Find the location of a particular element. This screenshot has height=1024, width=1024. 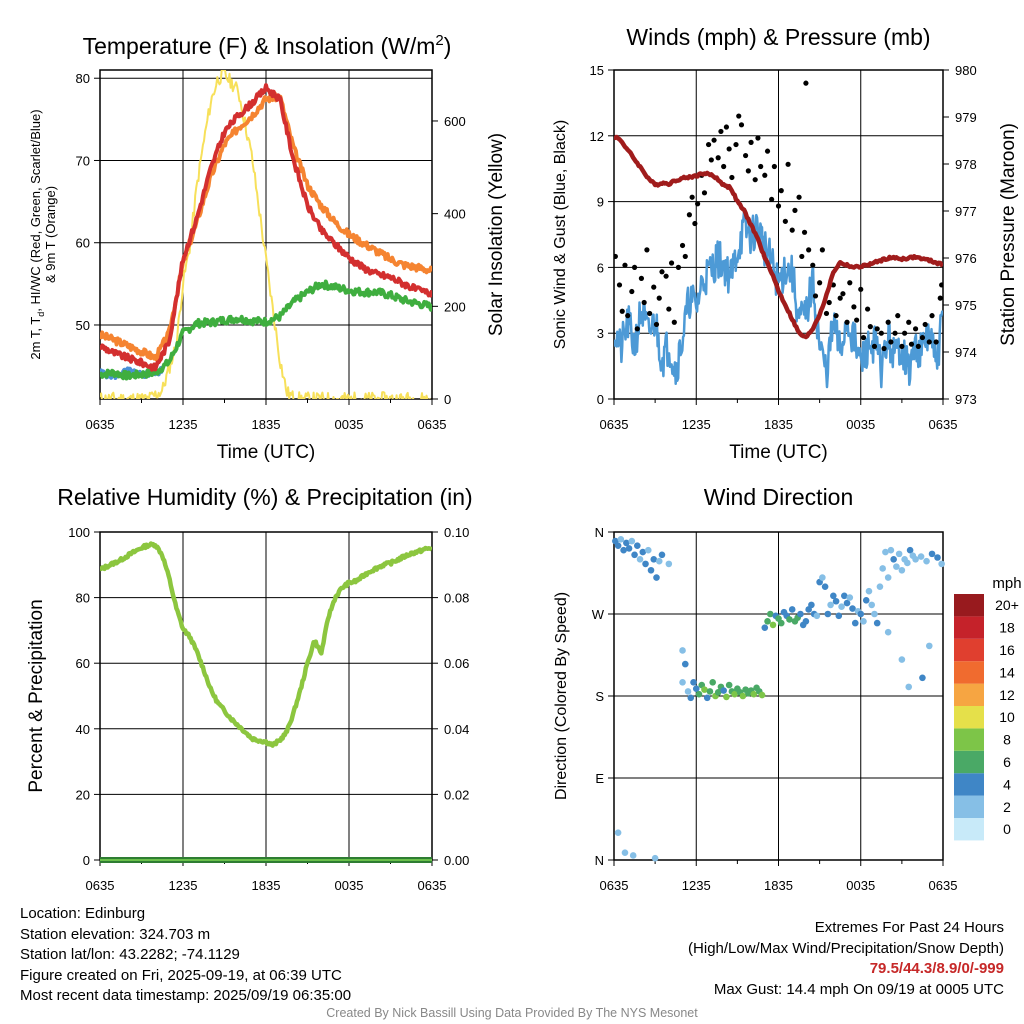

legend-label: 14 is located at coordinates (1007, 672).